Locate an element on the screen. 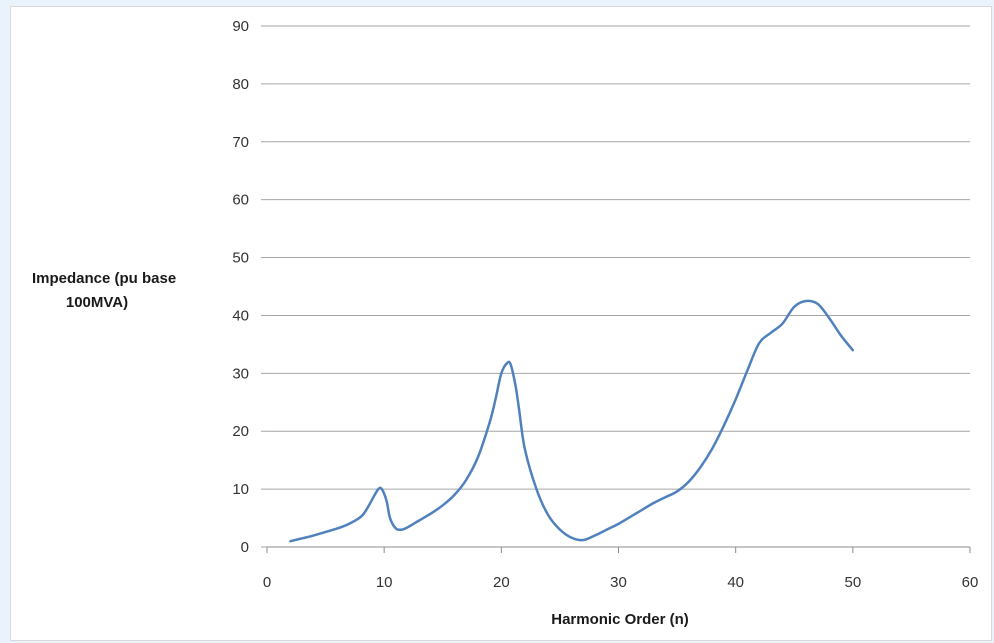  y-tick-label: 20 is located at coordinates (240, 431).